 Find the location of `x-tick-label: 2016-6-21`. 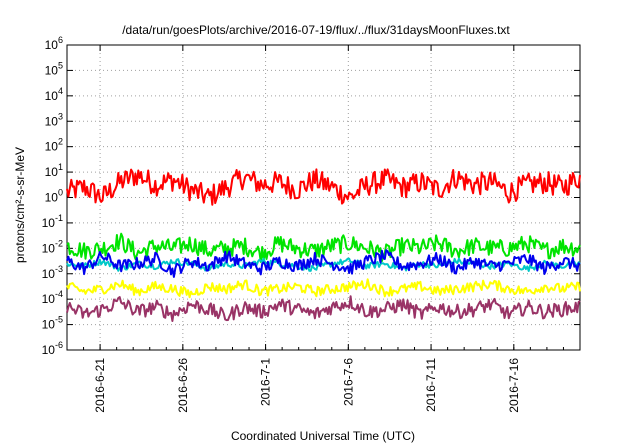

x-tick-label: 2016-6-21 is located at coordinates (100, 385).